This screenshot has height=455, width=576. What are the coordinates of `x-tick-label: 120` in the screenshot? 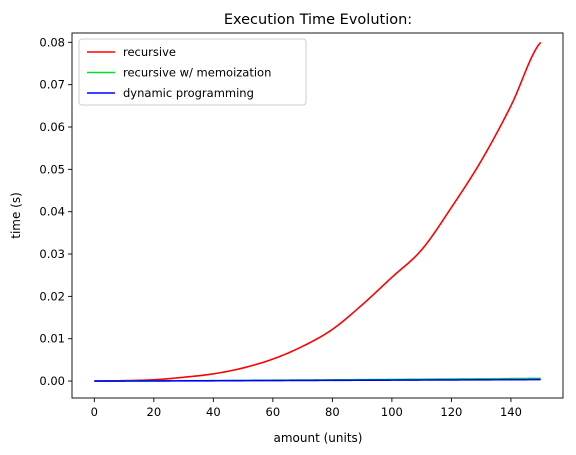 It's located at (451, 412).